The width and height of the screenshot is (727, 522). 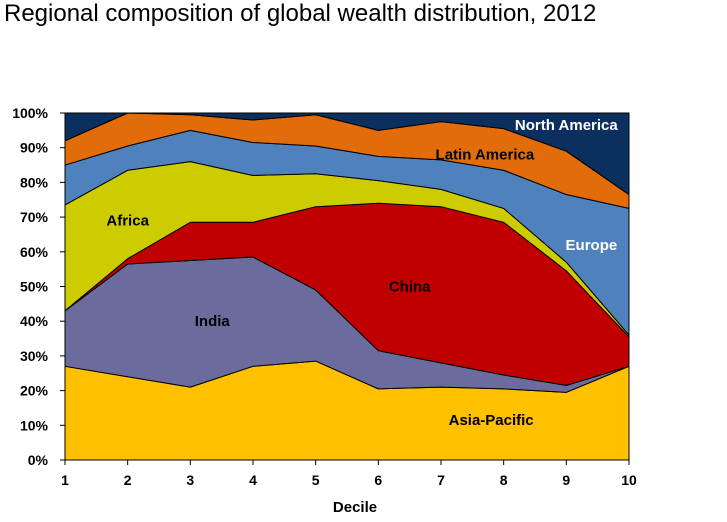 I want to click on label-asia-pacific: Asia-Pacific, so click(x=491, y=420).